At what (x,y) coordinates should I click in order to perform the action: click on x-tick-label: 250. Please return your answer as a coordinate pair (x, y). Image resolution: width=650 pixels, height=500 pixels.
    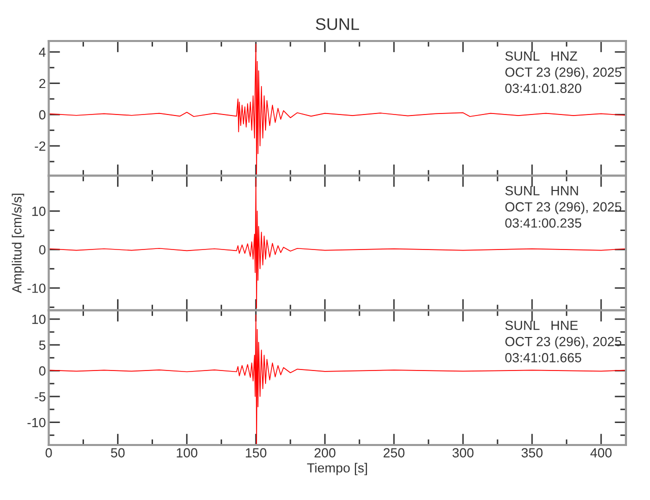
    Looking at the image, I should click on (394, 453).